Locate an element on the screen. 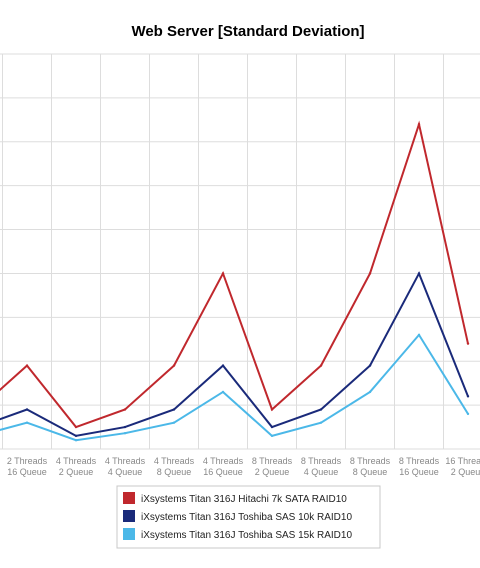 The width and height of the screenshot is (480, 568). x-tick-label: 8 Threads 8 Queue is located at coordinates (370, 466).